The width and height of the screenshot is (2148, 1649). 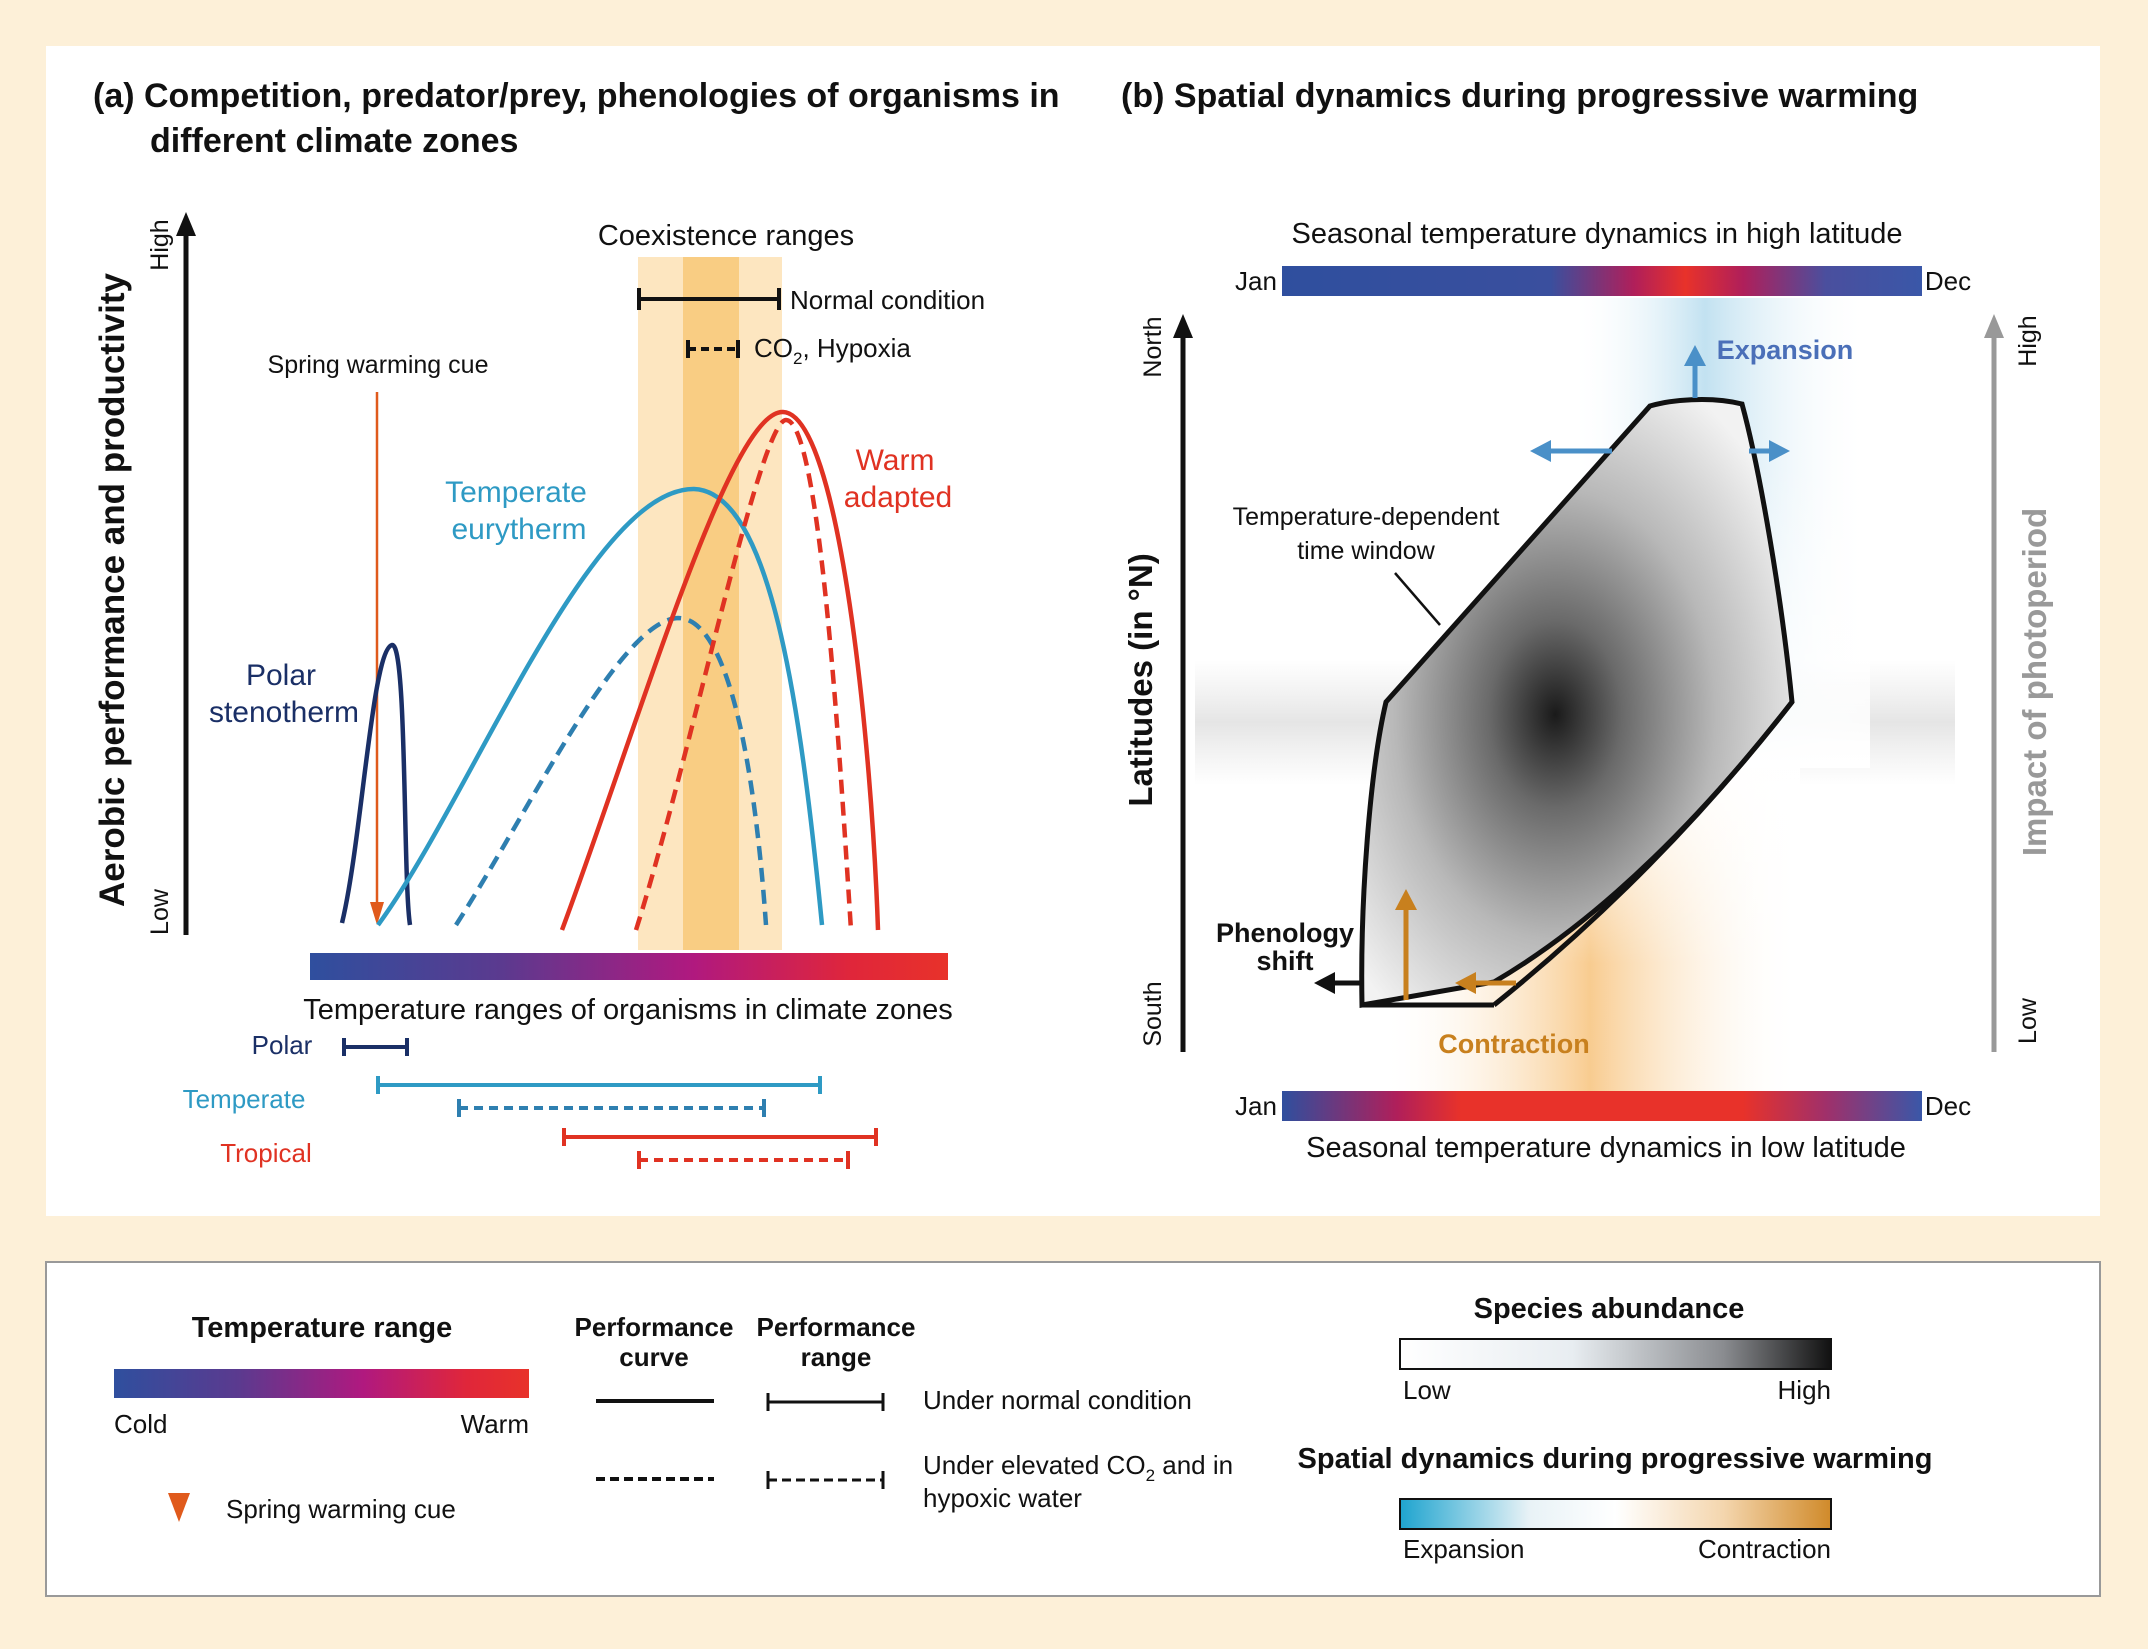 I want to click on legend-perf-range-title-2: range, so click(x=836, y=1357).